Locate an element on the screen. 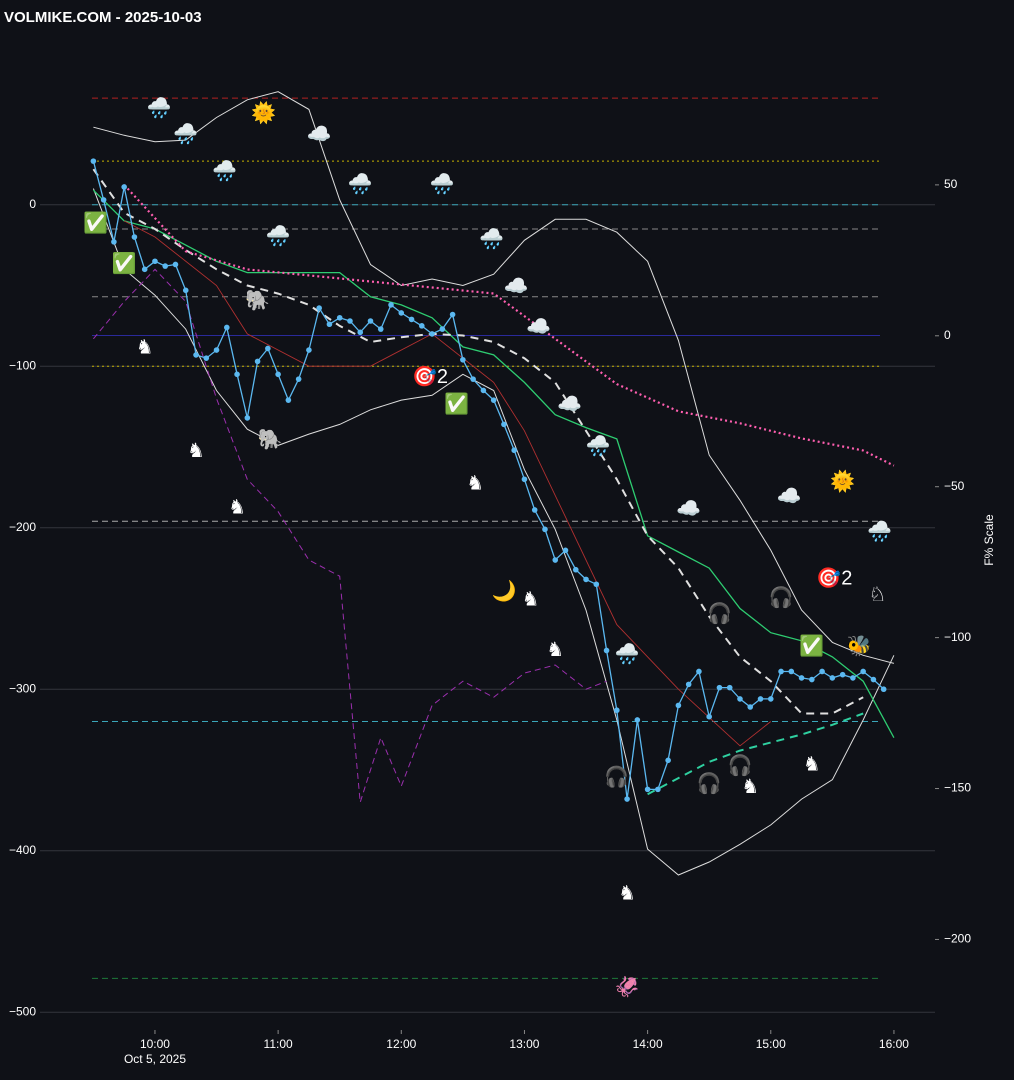  emoji-annotation: 🦑 is located at coordinates (627, 986).